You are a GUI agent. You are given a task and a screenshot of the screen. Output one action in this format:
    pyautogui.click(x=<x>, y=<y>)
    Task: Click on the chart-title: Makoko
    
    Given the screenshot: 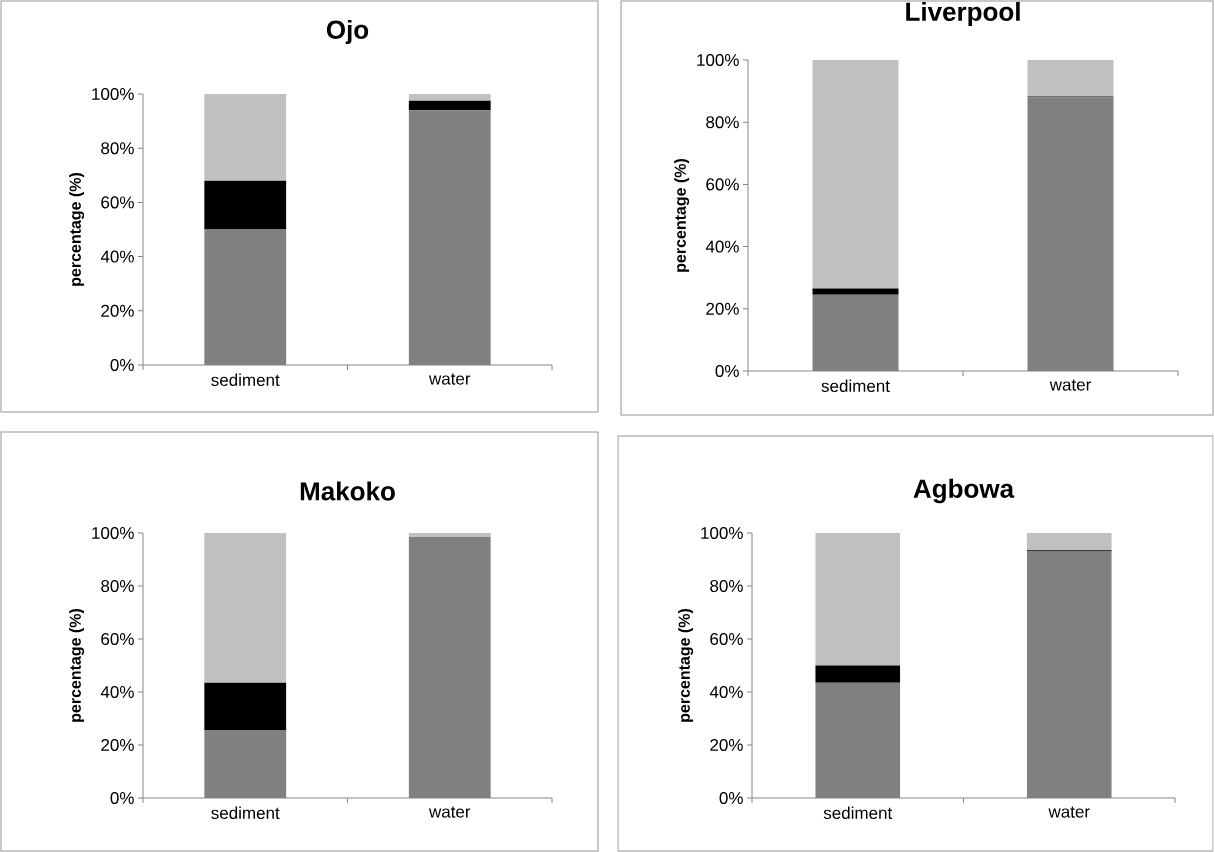 What is the action you would take?
    pyautogui.click(x=347, y=491)
    